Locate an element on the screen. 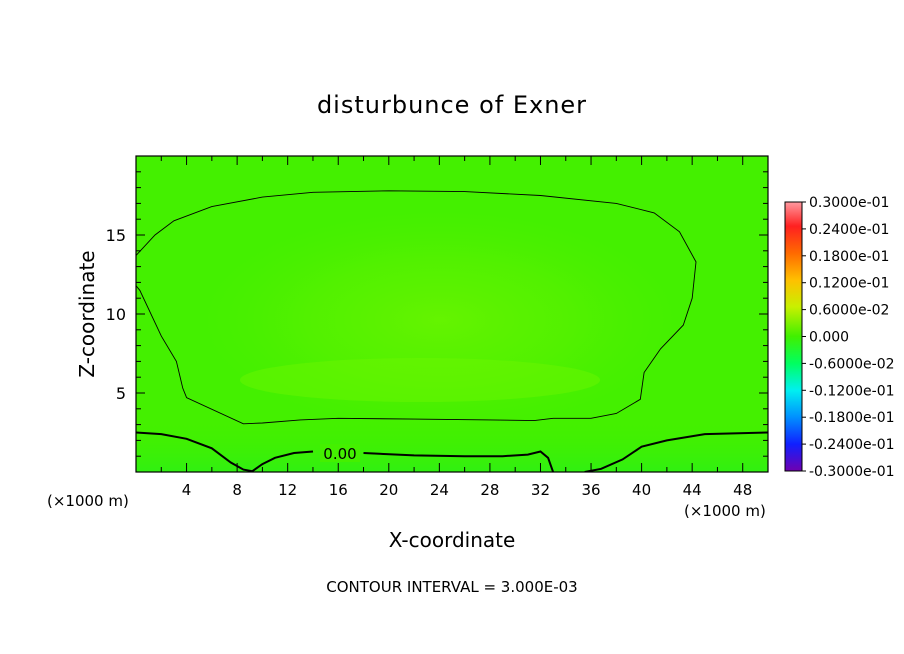 Image resolution: width=904 pixels, height=654 pixels. y-axis-label: Z-coordinate is located at coordinates (87, 313).